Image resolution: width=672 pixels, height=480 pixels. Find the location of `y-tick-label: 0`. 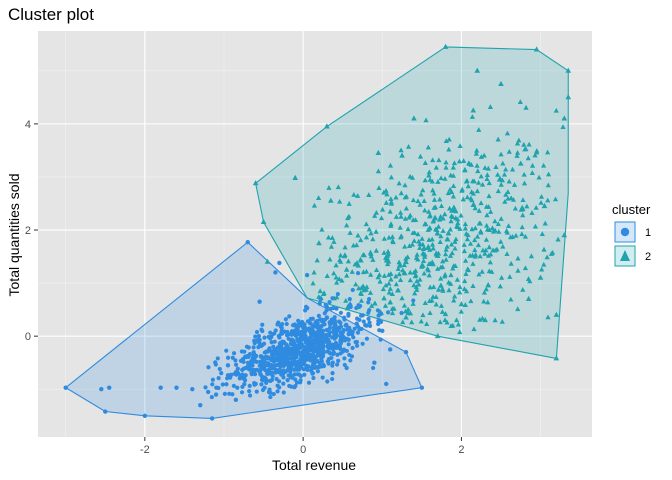

y-tick-label: 0 is located at coordinates (28, 337).